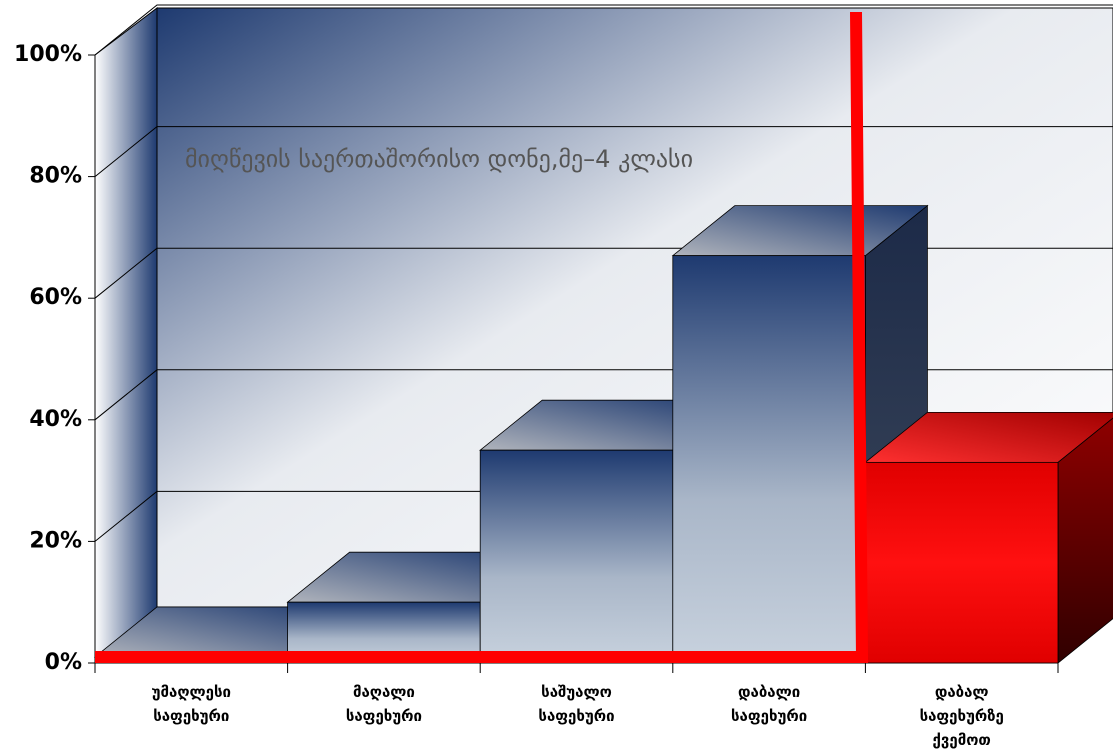 The width and height of the screenshot is (1113, 751). What do you see at coordinates (55, 176) in the screenshot?
I see `y-tick-label: 80%` at bounding box center [55, 176].